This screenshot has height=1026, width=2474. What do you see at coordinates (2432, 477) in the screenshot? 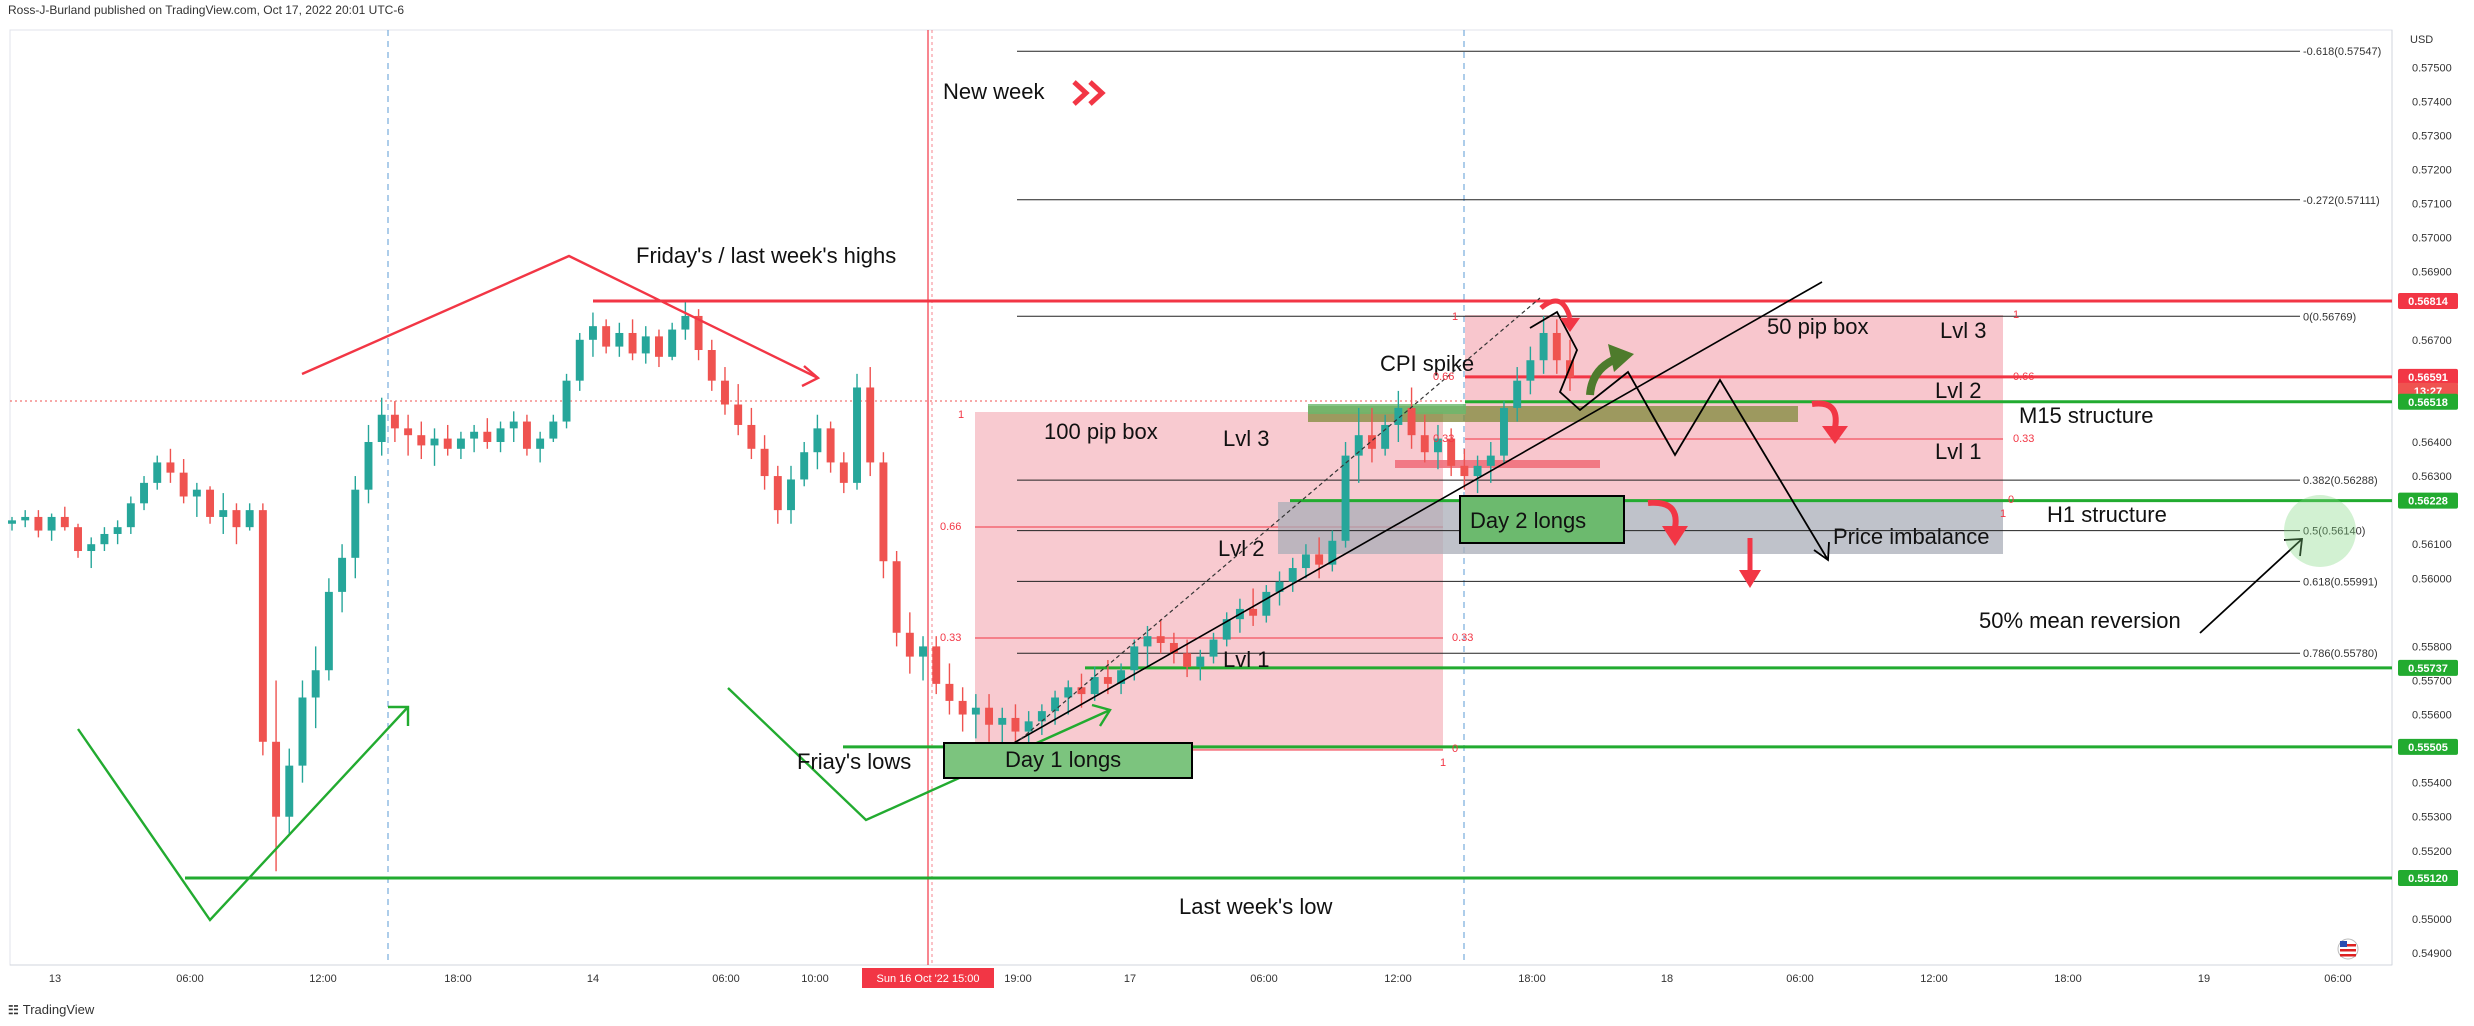
I see `price-tick-label: 0.56300` at bounding box center [2432, 477].